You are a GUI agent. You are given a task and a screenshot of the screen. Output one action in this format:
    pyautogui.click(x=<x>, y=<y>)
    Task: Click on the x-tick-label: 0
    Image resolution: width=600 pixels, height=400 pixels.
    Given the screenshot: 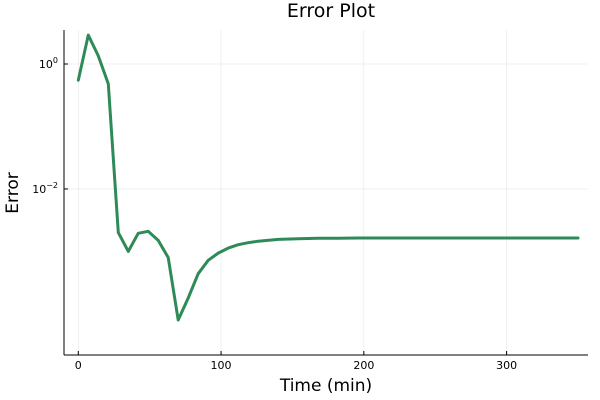 What is the action you would take?
    pyautogui.click(x=78, y=365)
    